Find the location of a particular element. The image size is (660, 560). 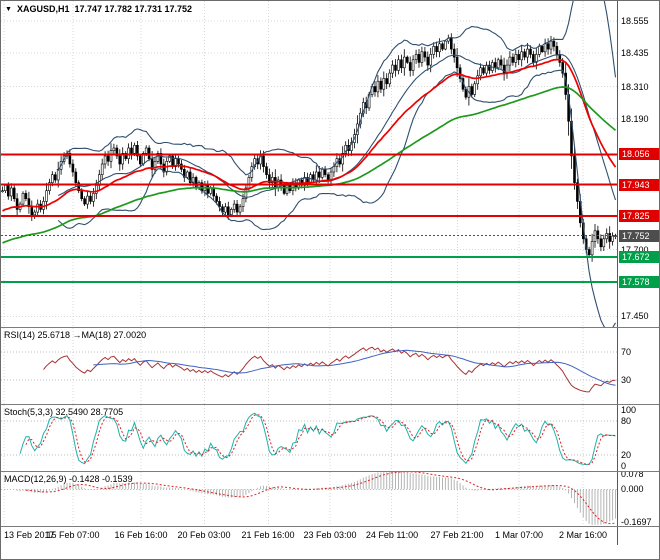

time-tick-label: 24 Feb 11:00 is located at coordinates (392, 535).